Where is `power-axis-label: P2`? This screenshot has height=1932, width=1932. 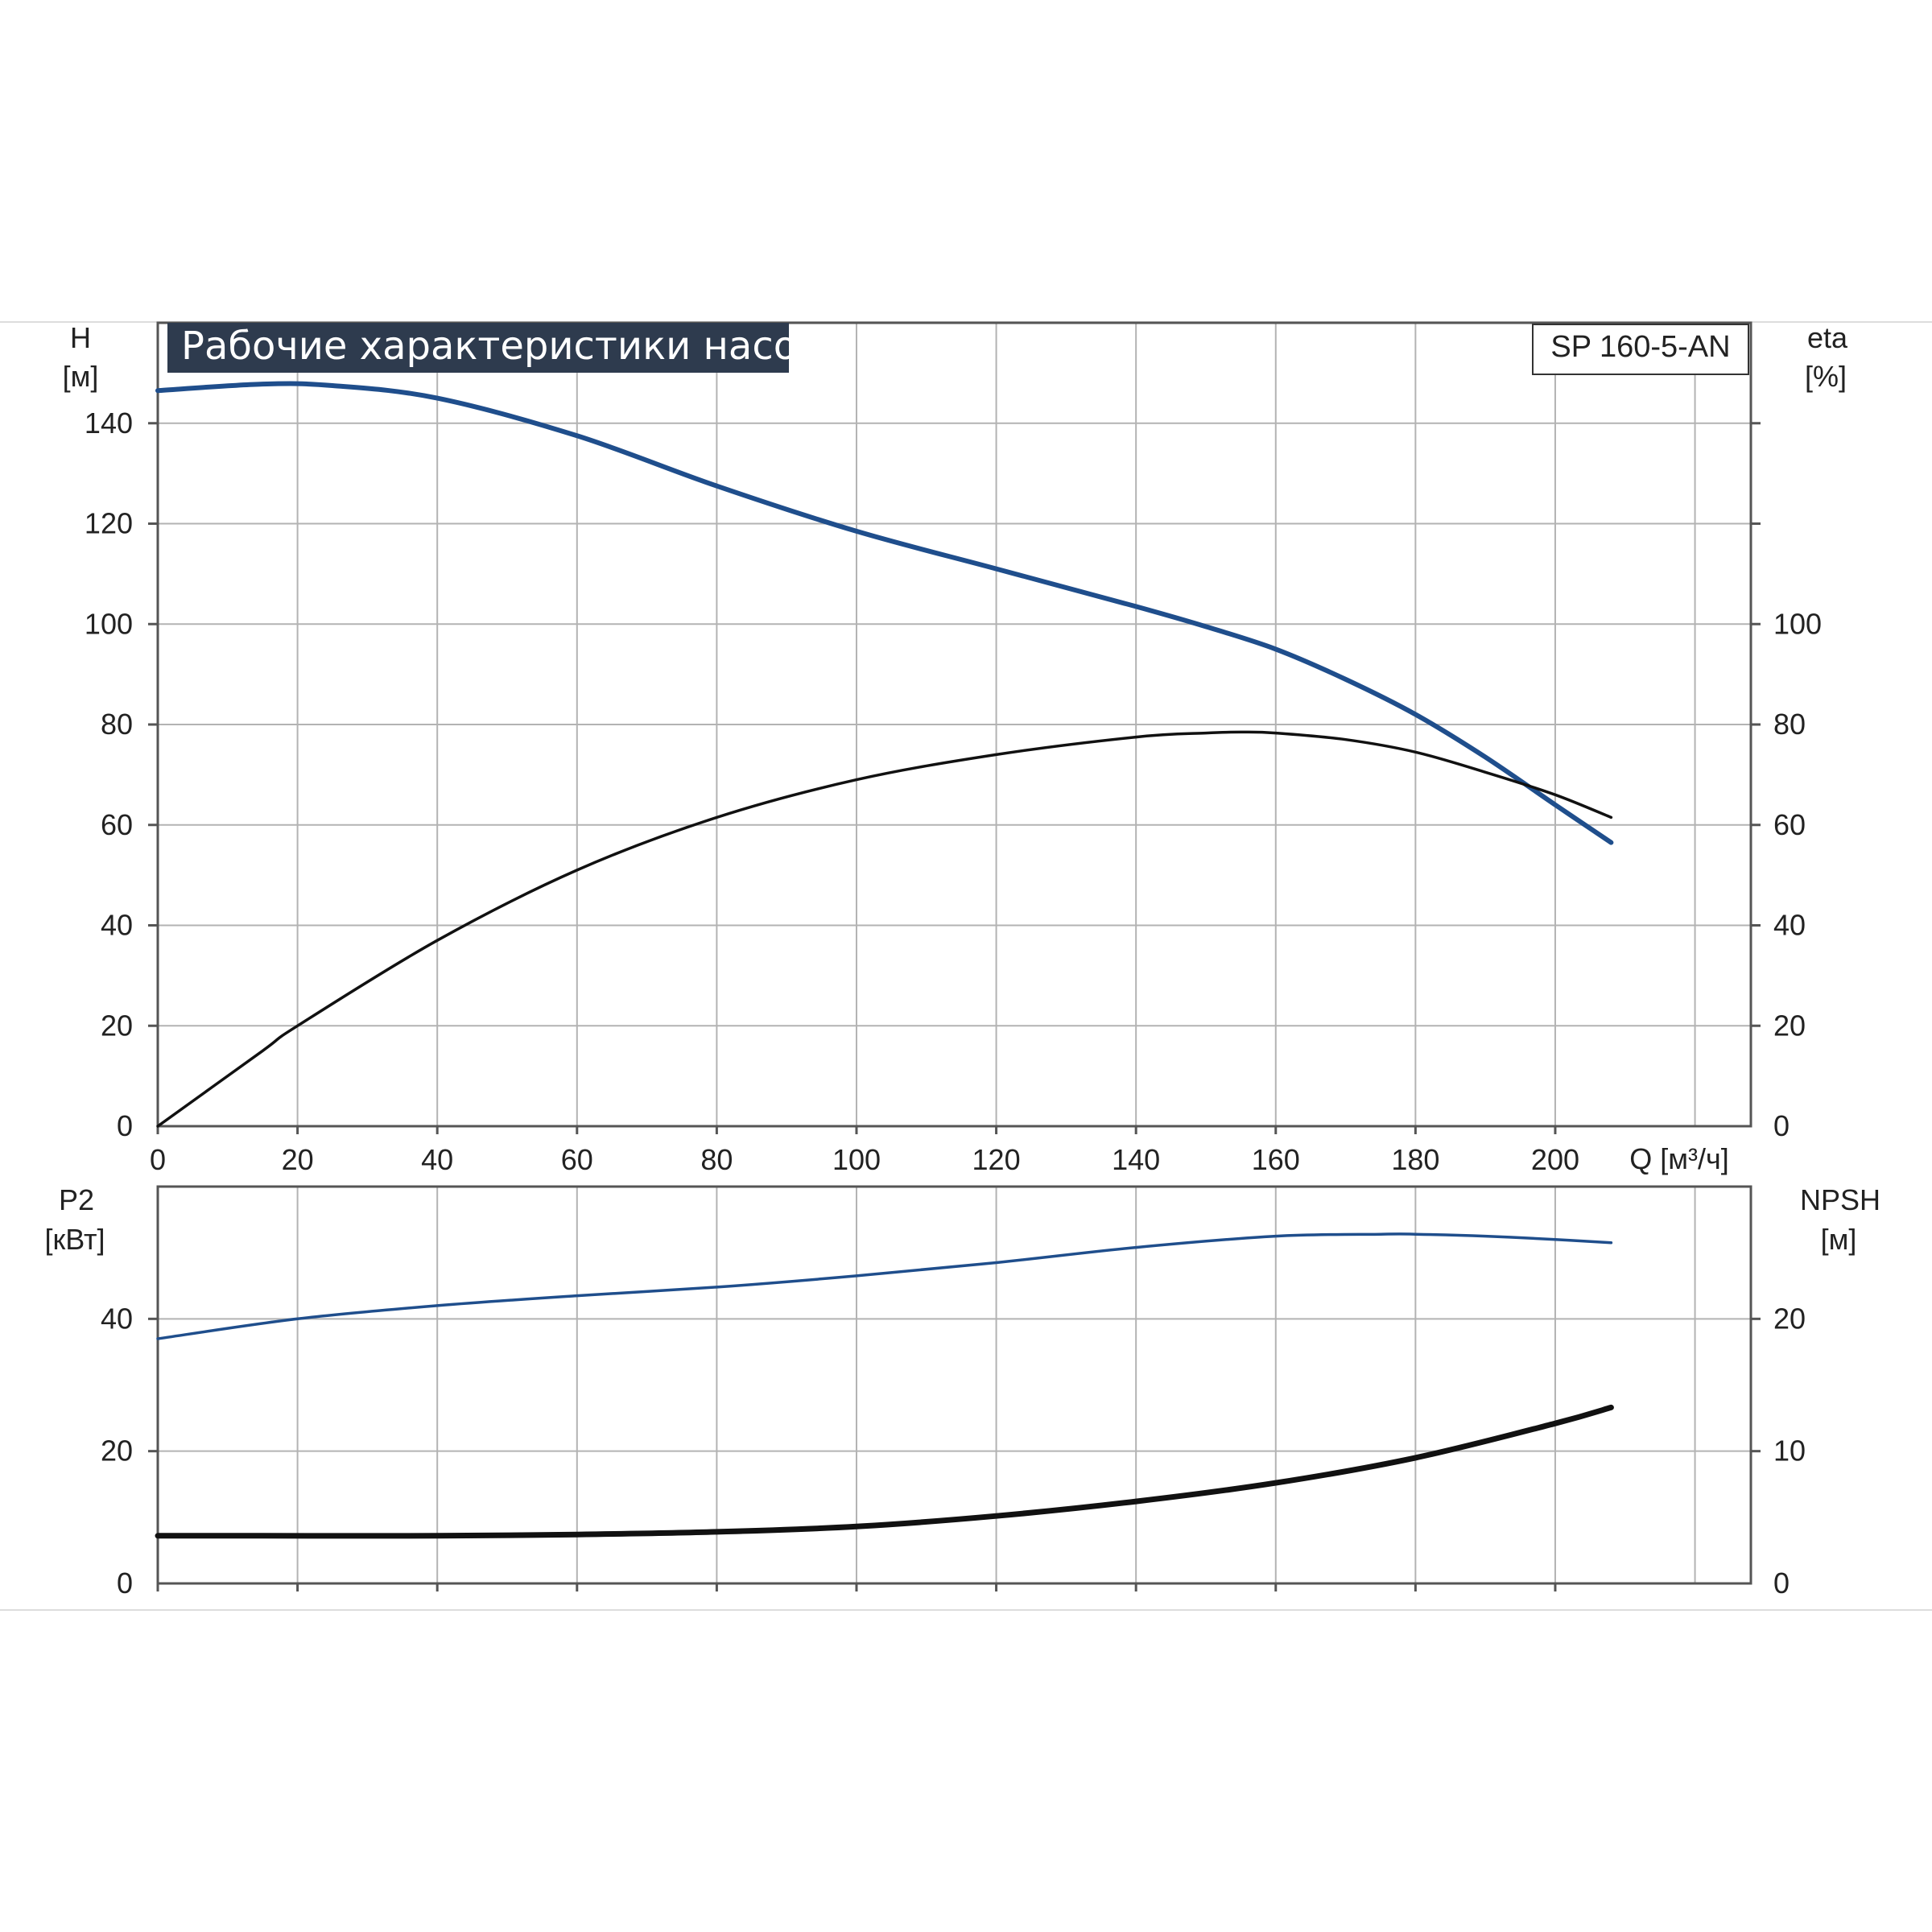 power-axis-label: P2 is located at coordinates (76, 1199).